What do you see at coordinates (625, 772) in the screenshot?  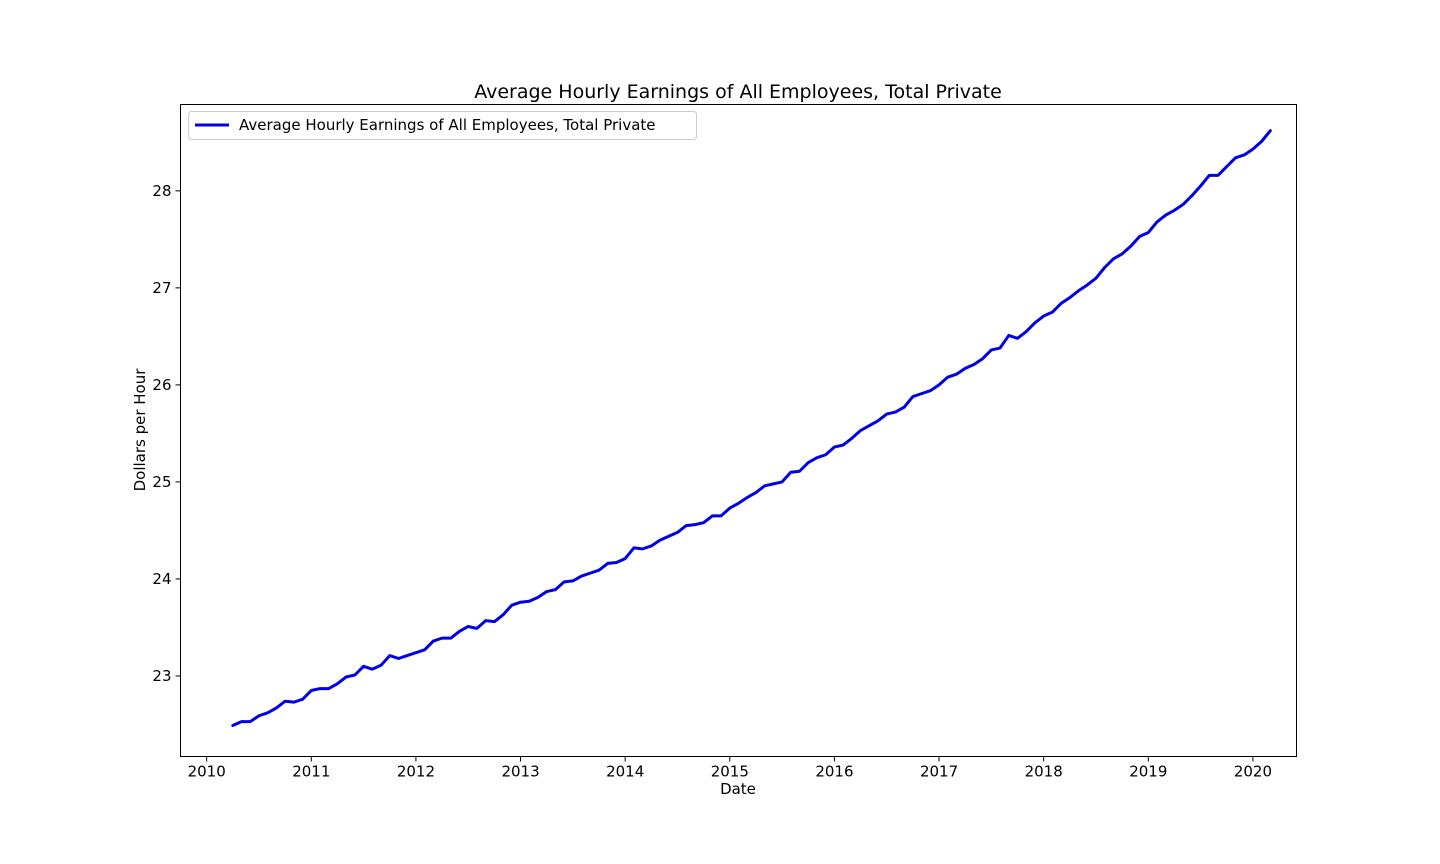 I see `x-tick-label: 2014` at bounding box center [625, 772].